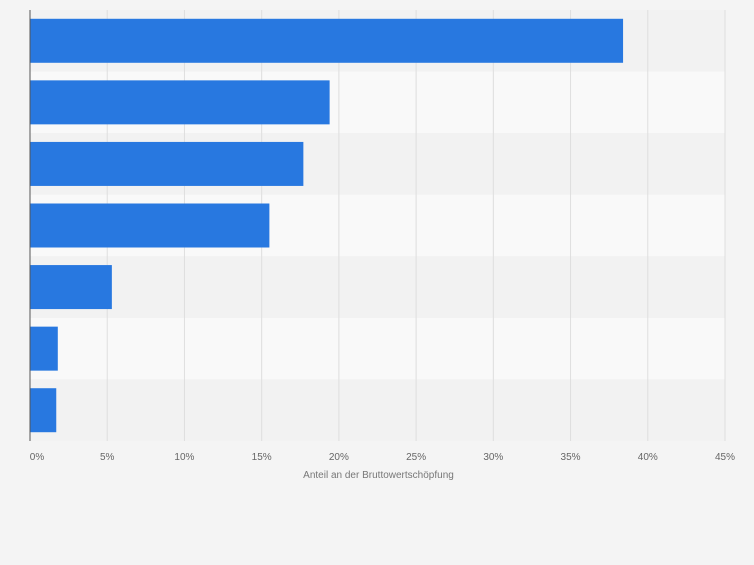  I want to click on x-tick-label: 25%, so click(416, 457).